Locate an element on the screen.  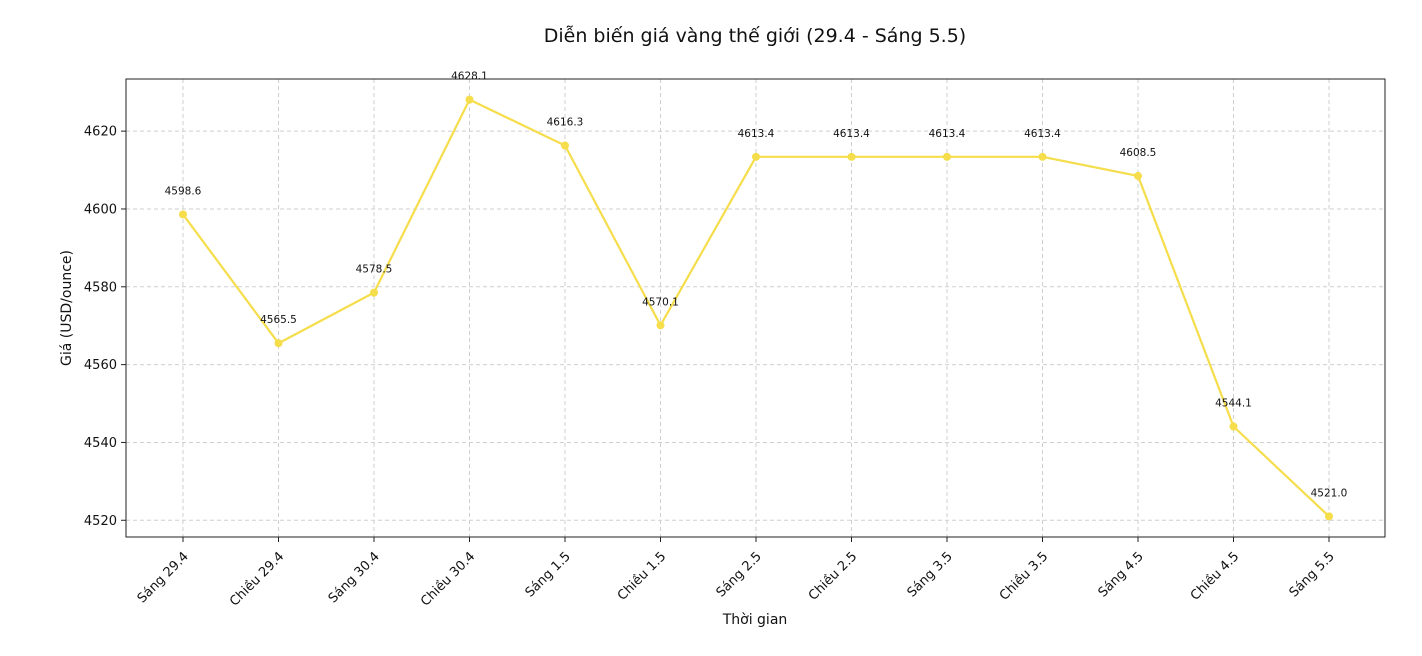
data-label: 4628.1 is located at coordinates (469, 77).